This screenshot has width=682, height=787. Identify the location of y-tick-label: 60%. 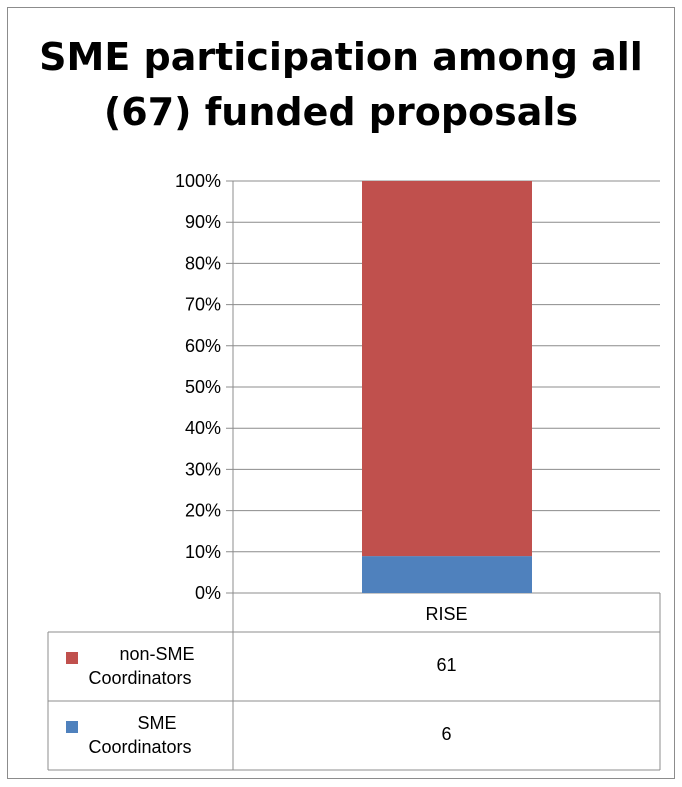
(203, 346).